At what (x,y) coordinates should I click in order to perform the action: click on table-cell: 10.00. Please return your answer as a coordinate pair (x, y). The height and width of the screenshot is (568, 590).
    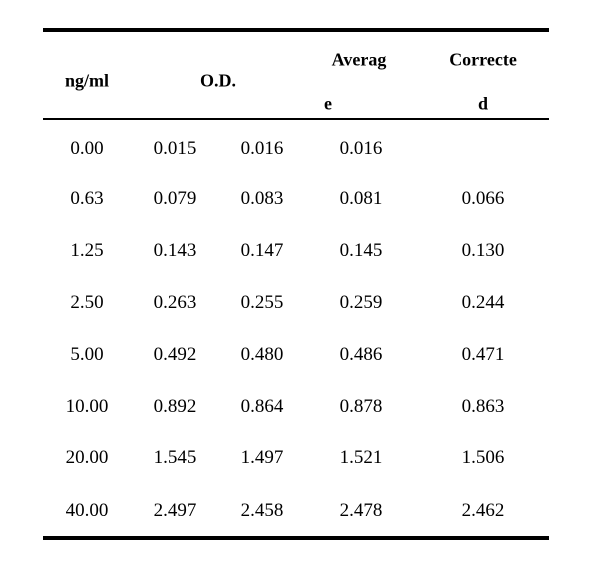
    Looking at the image, I should click on (87, 406).